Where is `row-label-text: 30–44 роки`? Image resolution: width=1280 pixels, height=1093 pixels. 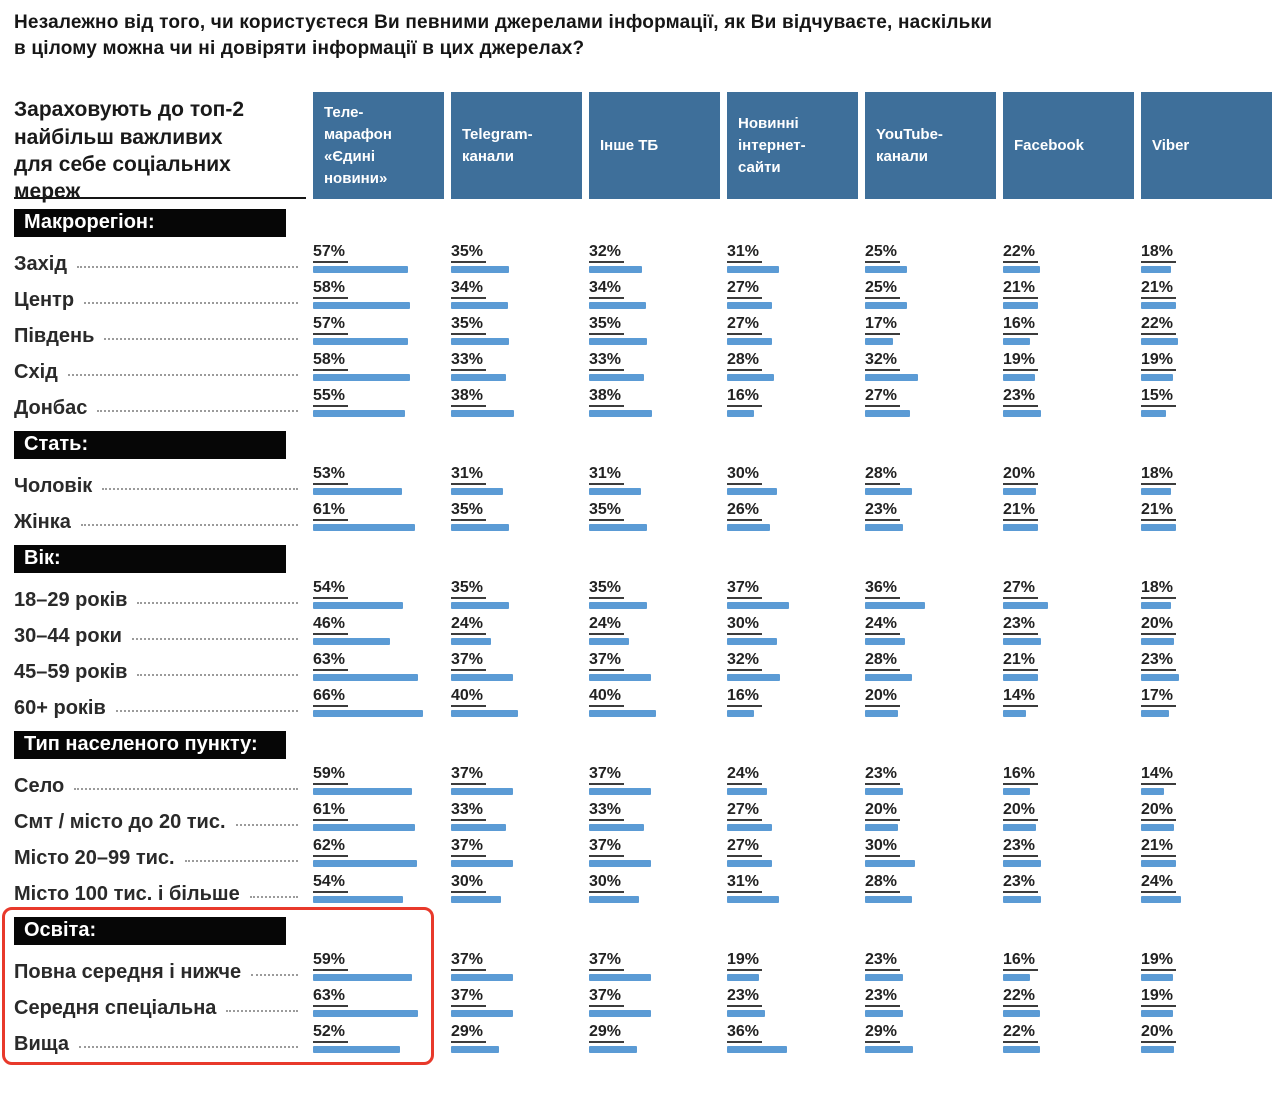 row-label-text: 30–44 роки is located at coordinates (68, 636).